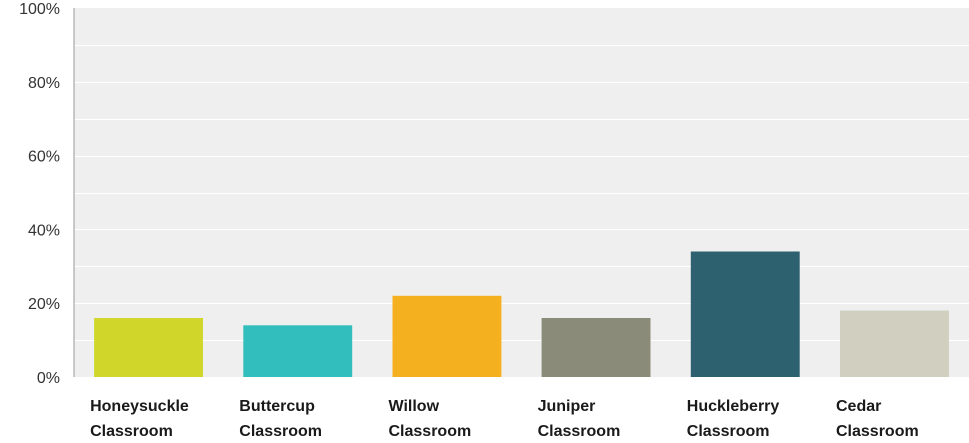 The height and width of the screenshot is (443, 969). Describe the element at coordinates (733, 419) in the screenshot. I see `x-category-label: Huckleberry Classroom` at that location.